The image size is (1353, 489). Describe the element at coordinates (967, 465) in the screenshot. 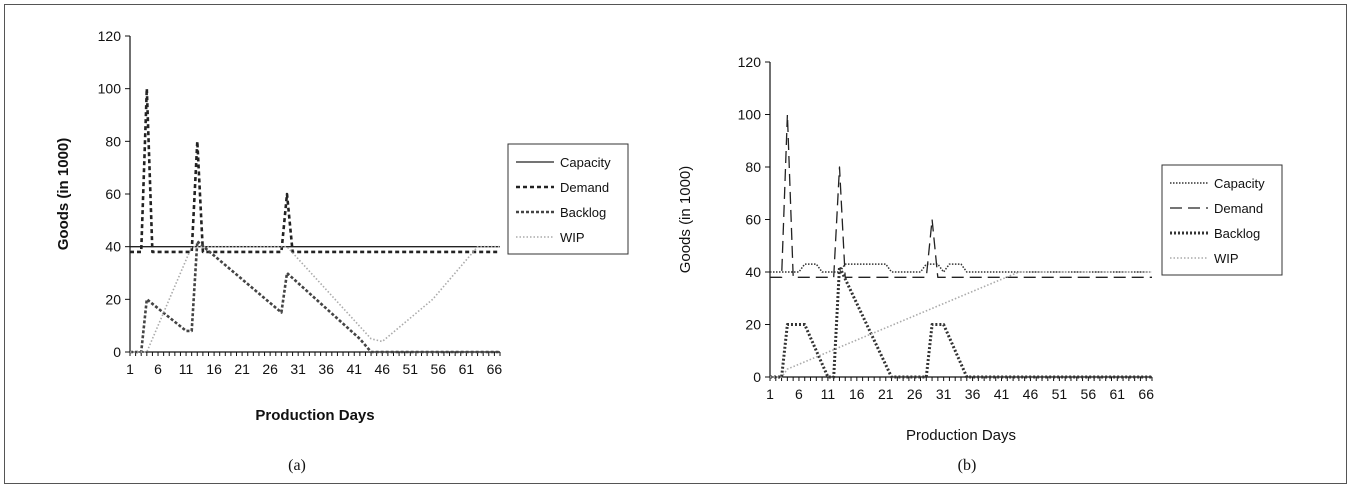

I see `panel-caption: (b)` at that location.